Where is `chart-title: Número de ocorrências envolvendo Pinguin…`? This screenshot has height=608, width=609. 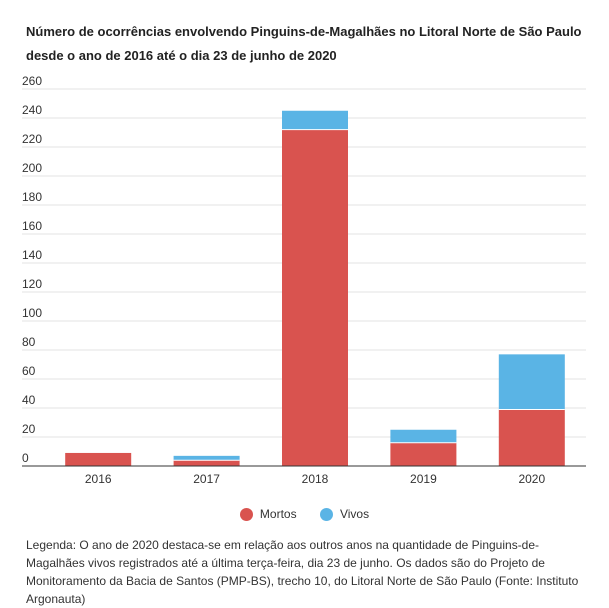 chart-title: Número de ocorrências envolvendo Pinguin… is located at coordinates (304, 43).